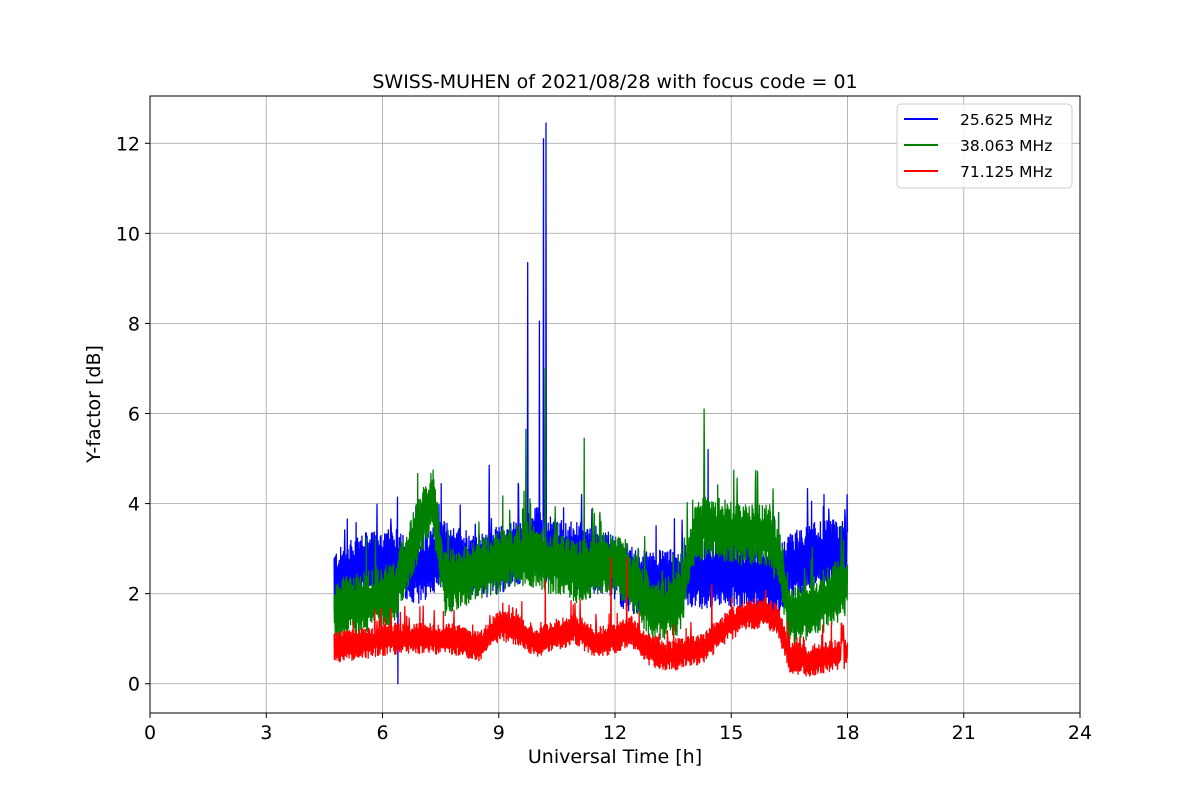 This screenshot has height=800, width=1200. I want to click on y-tick-label: 0, so click(134, 685).